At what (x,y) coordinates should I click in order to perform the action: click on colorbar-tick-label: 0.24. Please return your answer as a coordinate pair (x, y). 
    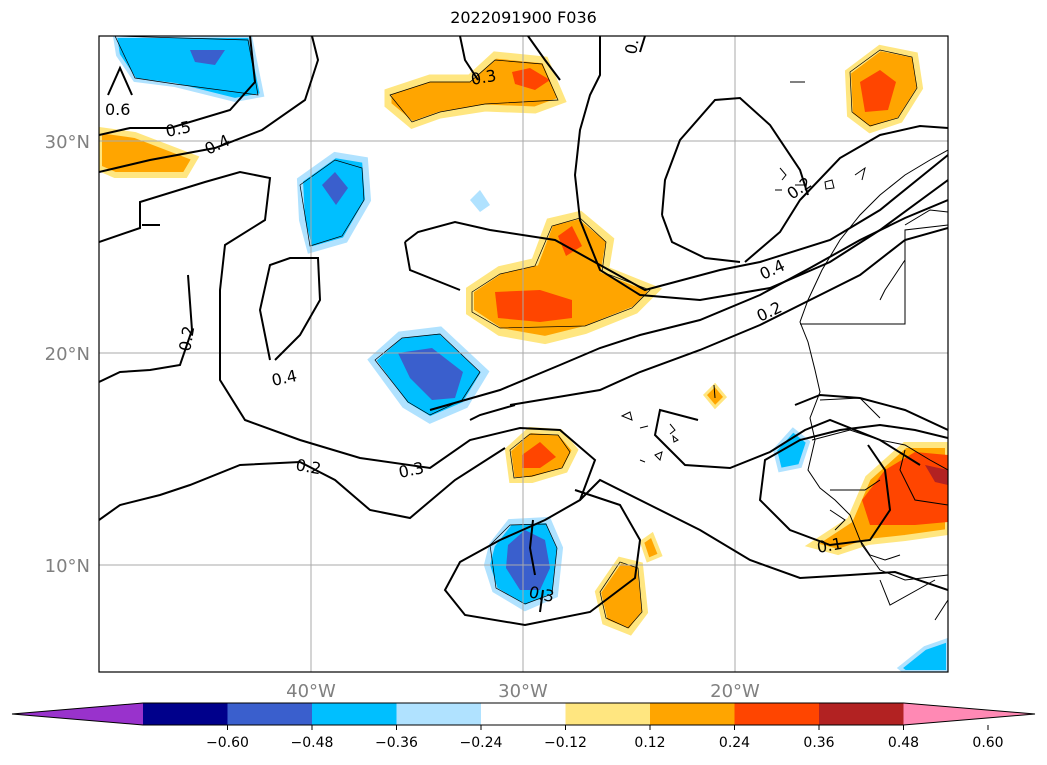
    Looking at the image, I should click on (734, 743).